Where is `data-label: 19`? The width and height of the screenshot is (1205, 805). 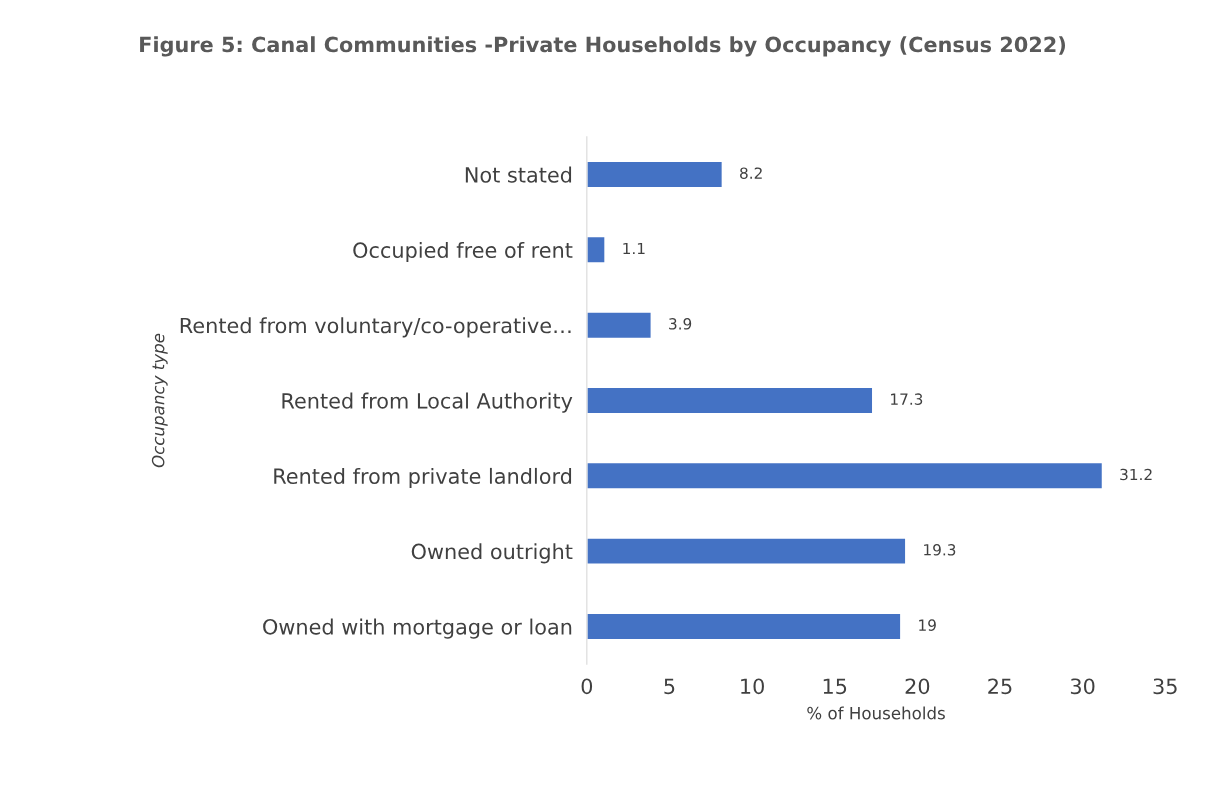 data-label: 19 is located at coordinates (927, 625).